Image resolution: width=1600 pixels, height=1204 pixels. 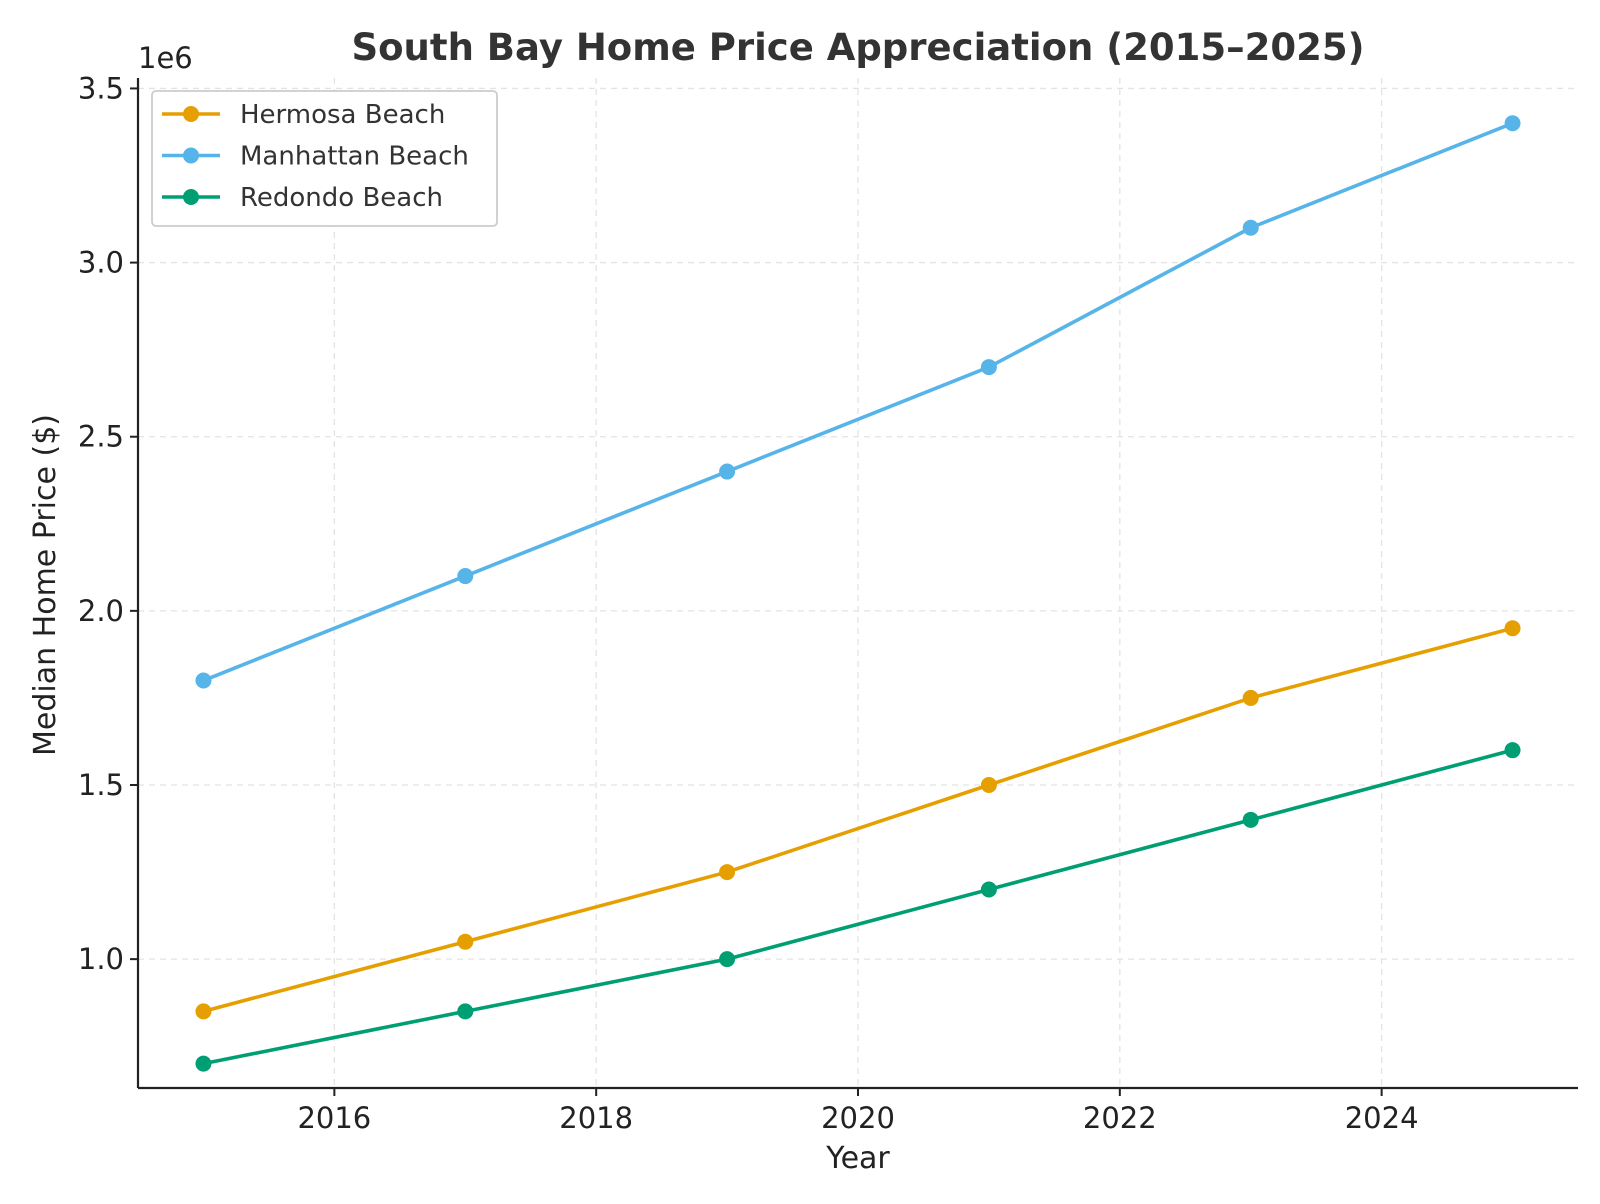 What do you see at coordinates (354, 157) in the screenshot?
I see `legend-label-manhattan-beach: Manhattan Beach` at bounding box center [354, 157].